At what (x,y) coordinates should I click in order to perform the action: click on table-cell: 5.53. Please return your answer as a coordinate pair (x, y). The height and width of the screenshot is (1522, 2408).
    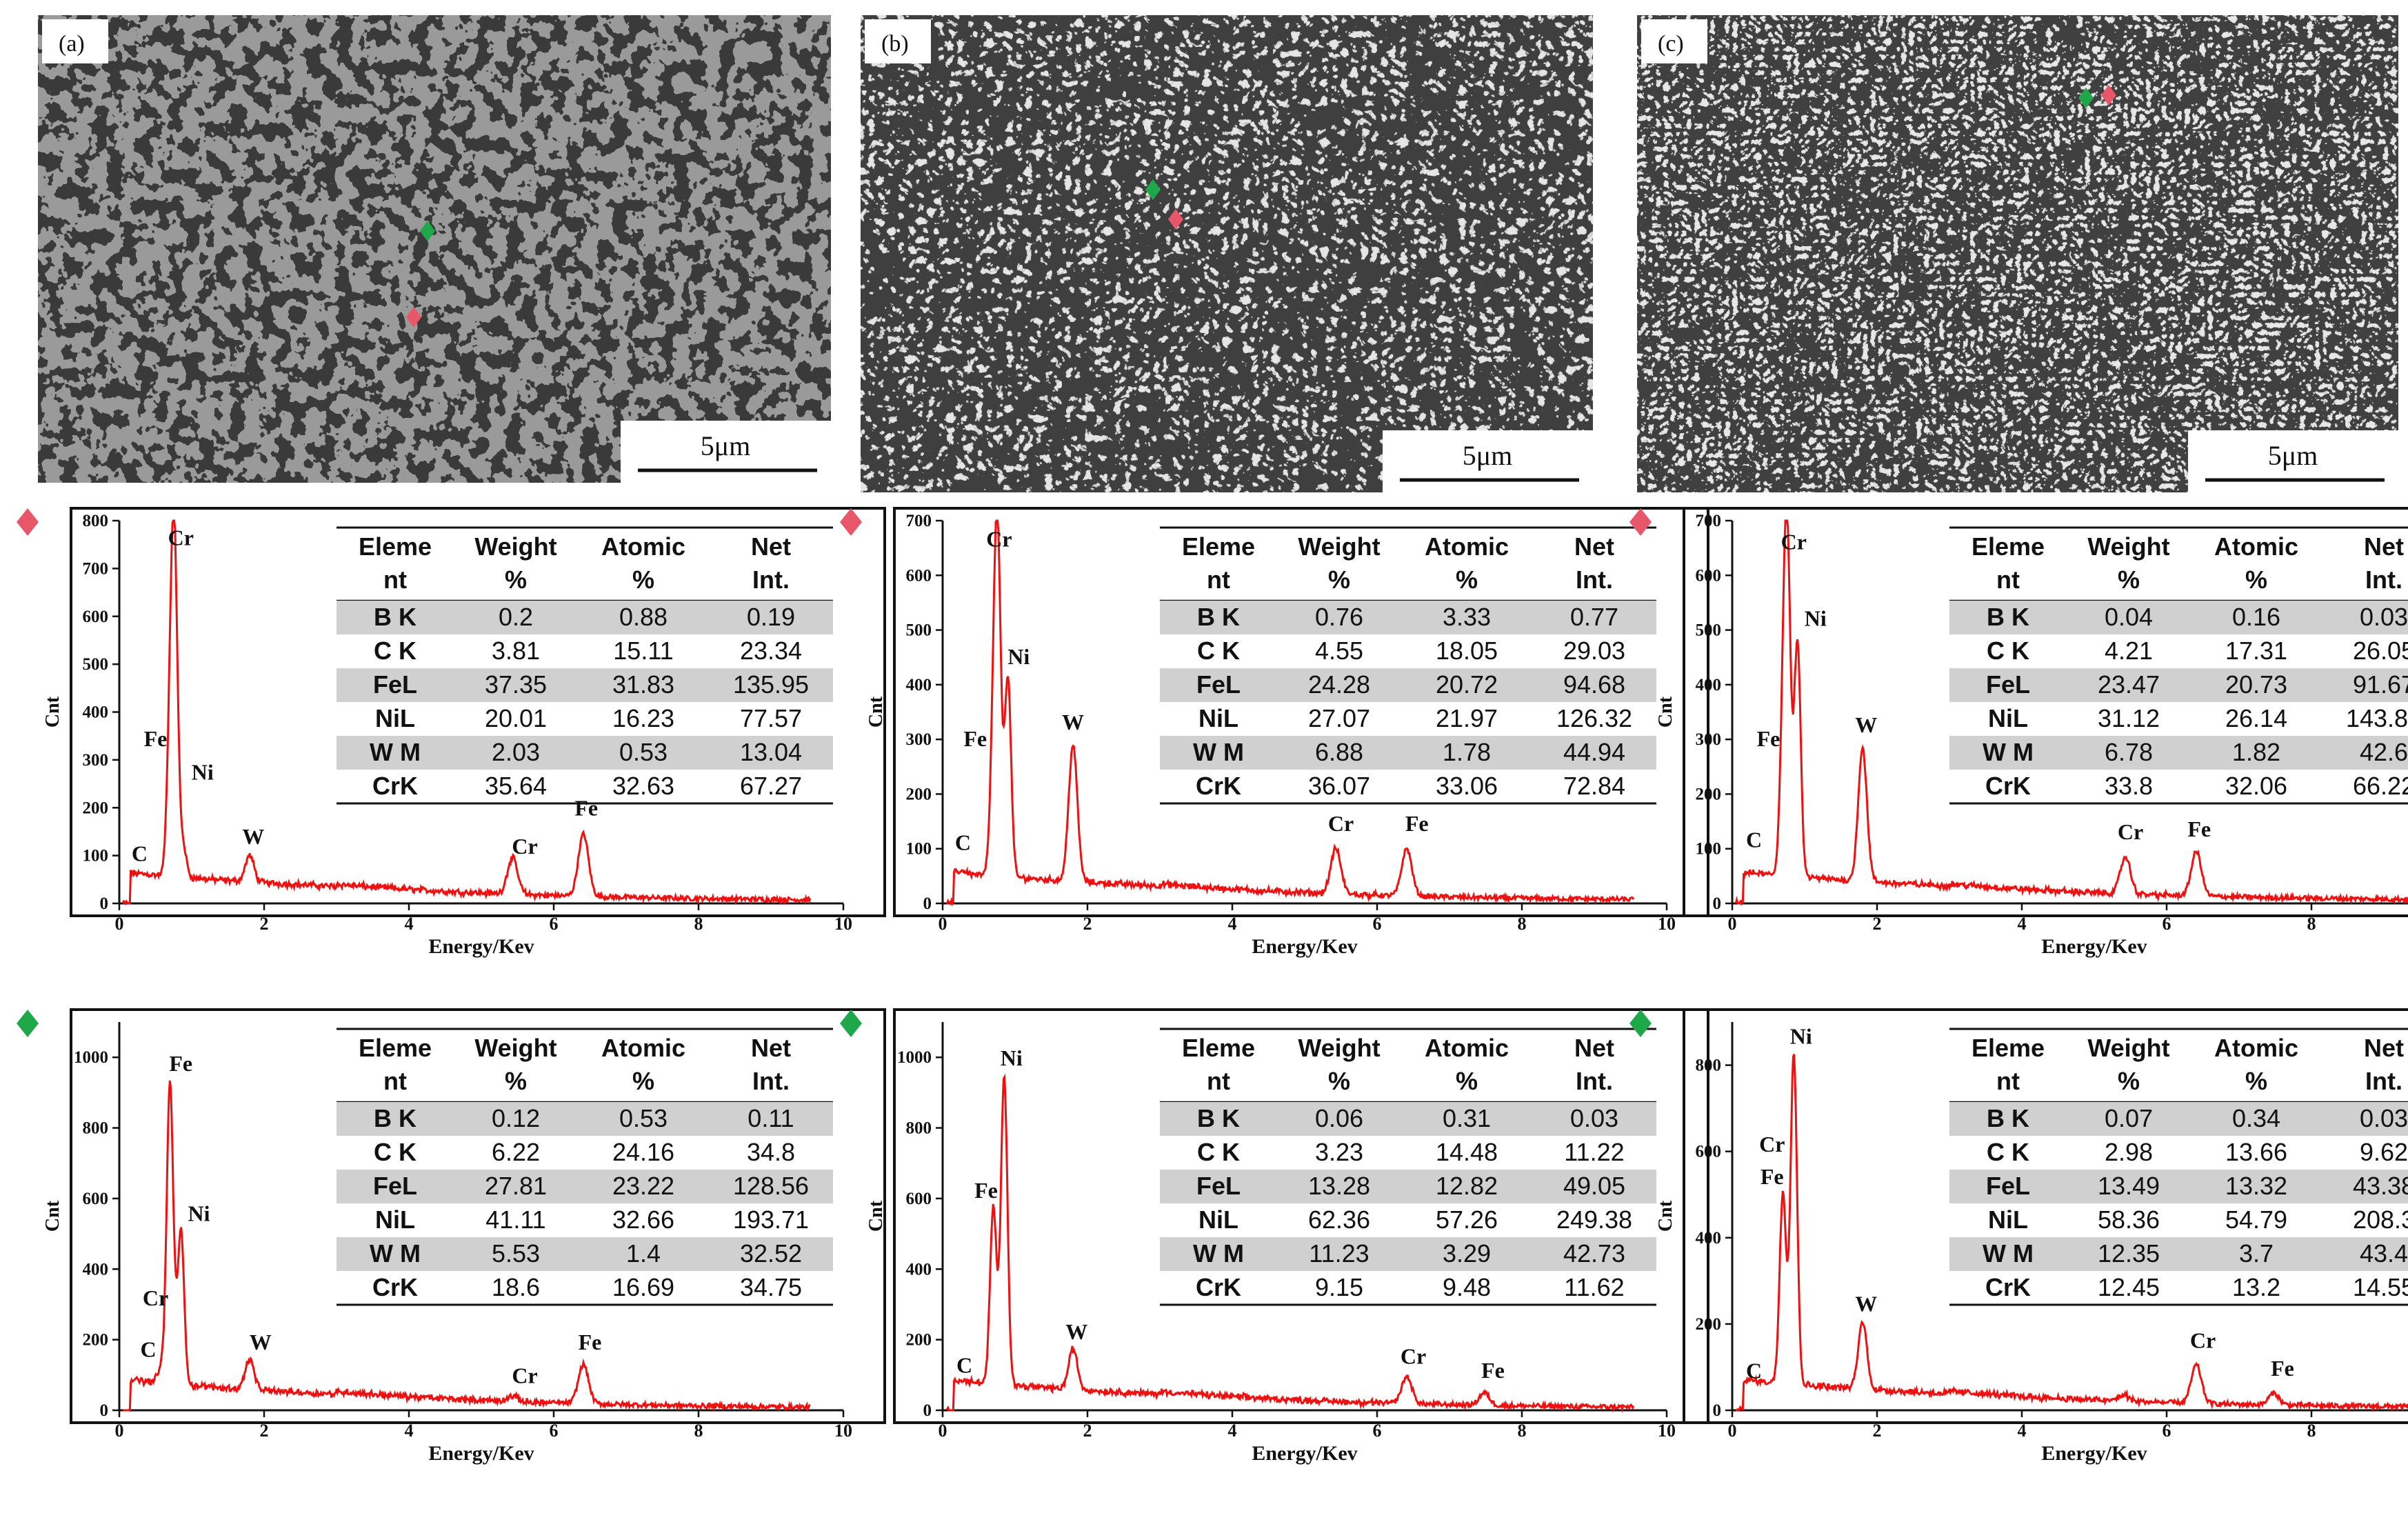
    Looking at the image, I should click on (516, 1253).